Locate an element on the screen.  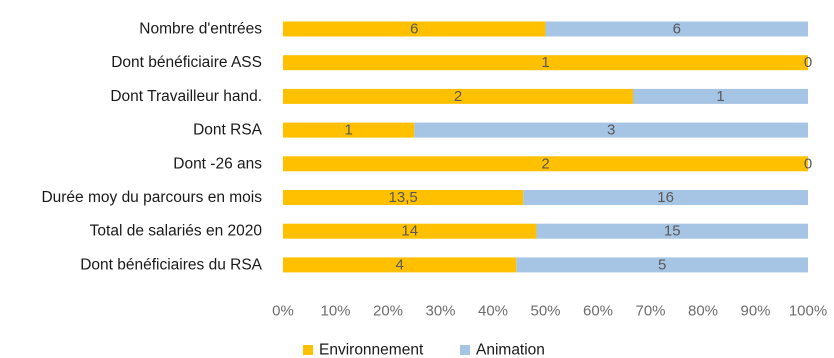
x-axis-ticks: 0% 10% 20% 30% 40% 50% 60% 70% 80% 90% 100% is located at coordinates (549, 311).